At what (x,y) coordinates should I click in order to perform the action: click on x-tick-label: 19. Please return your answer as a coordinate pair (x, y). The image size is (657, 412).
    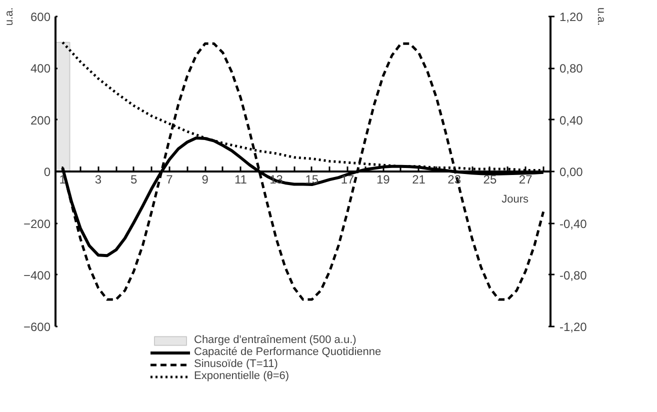
    Looking at the image, I should click on (383, 179).